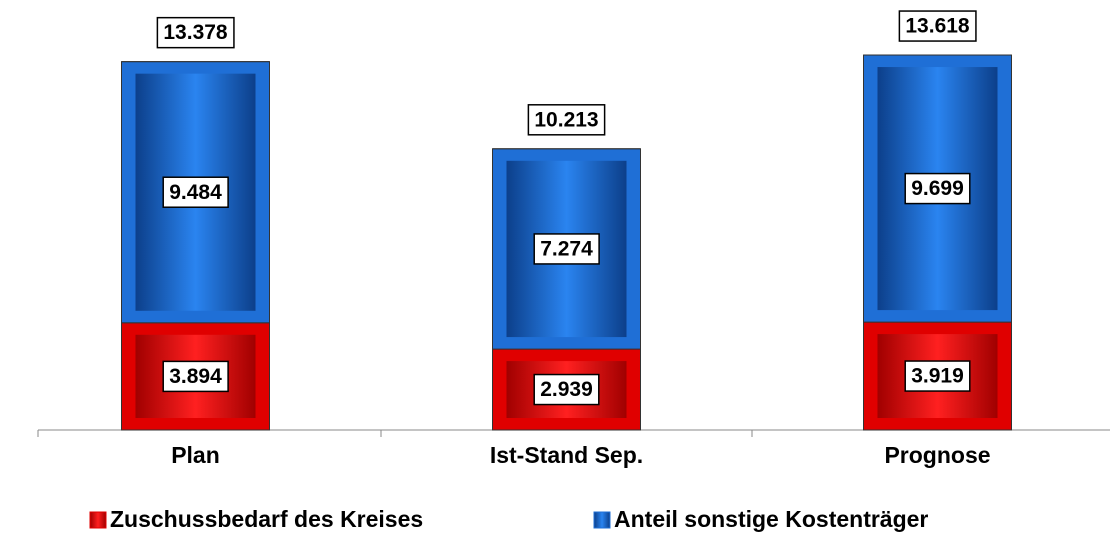 This screenshot has height=552, width=1110. Describe the element at coordinates (937, 455) in the screenshot. I see `x-tick-label: Prognose` at that location.